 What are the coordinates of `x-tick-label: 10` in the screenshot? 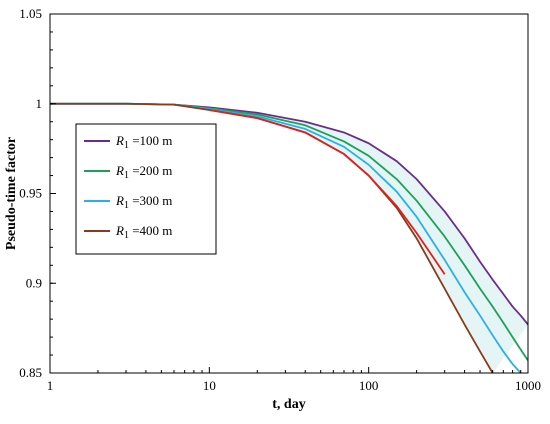 It's located at (209, 385).